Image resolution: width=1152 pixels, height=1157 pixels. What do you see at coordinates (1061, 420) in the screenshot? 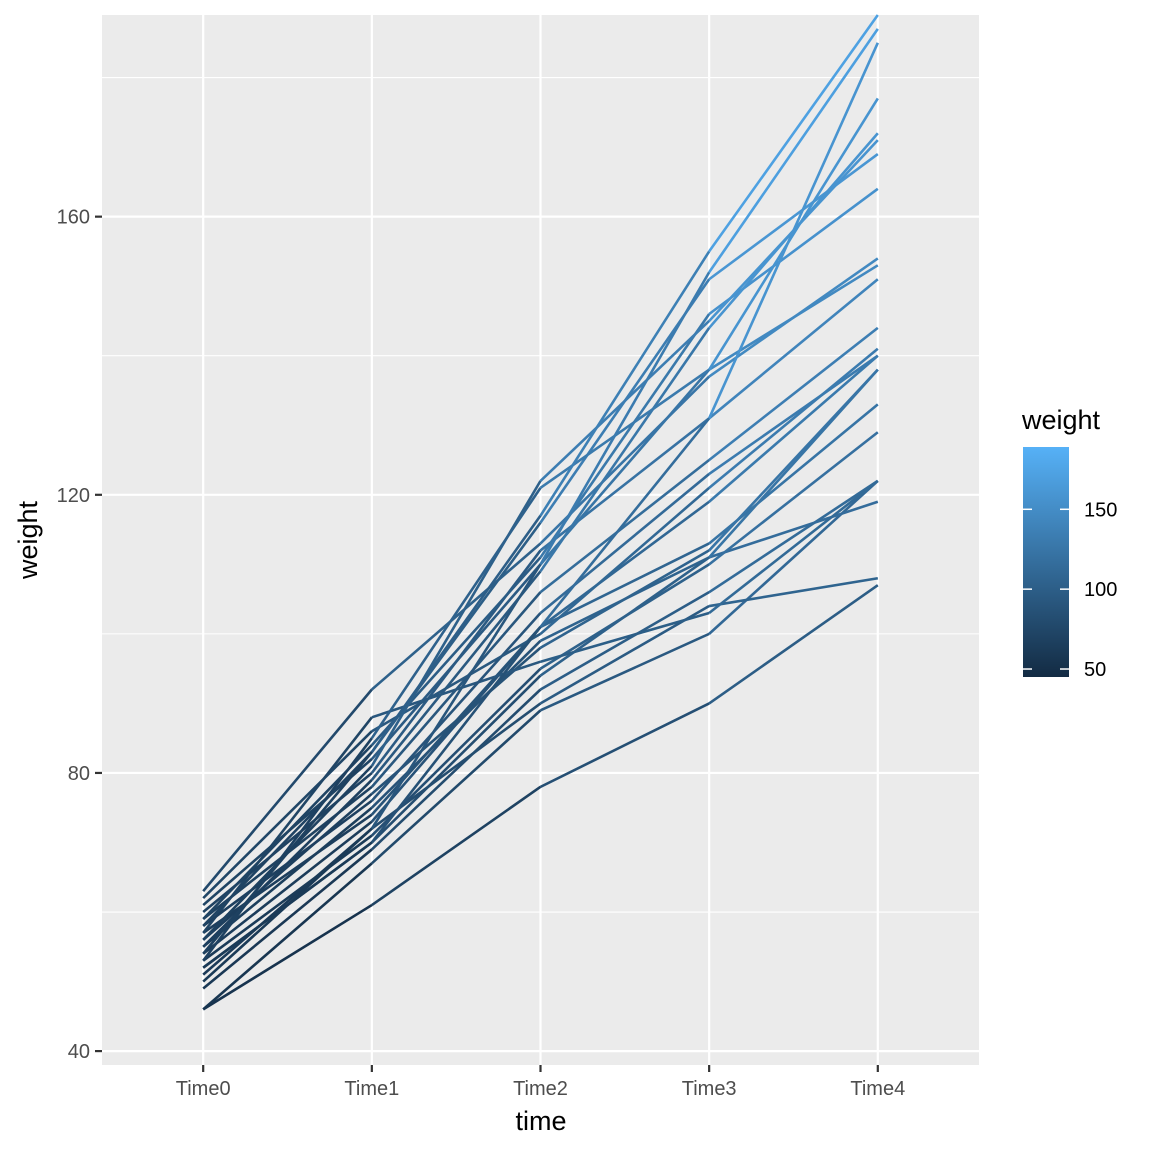
I see `legend-title: weight` at bounding box center [1061, 420].